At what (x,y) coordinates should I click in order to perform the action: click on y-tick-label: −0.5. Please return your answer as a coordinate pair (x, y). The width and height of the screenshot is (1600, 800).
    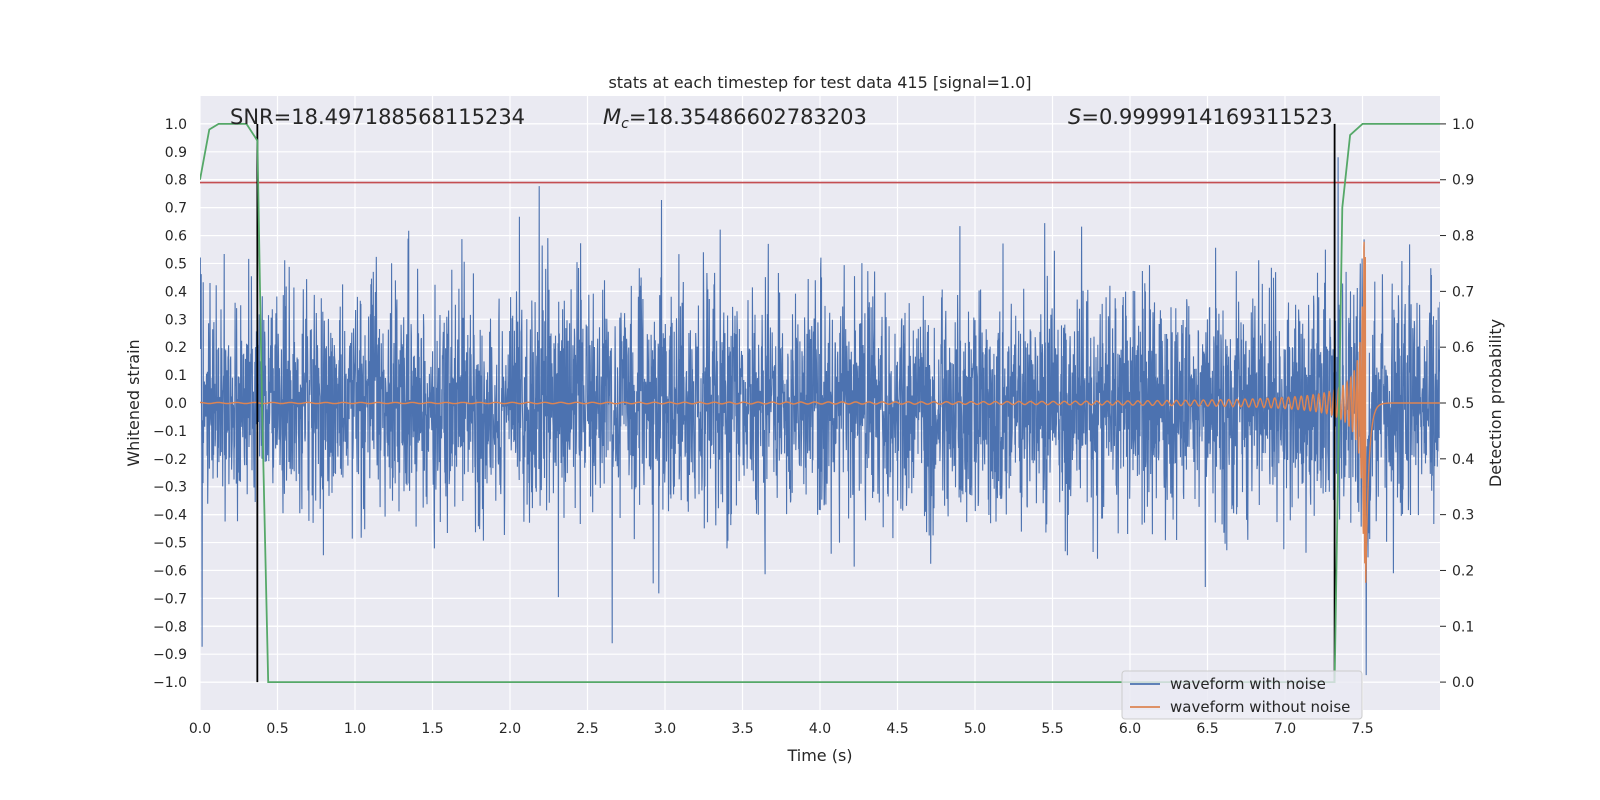
    Looking at the image, I should click on (170, 544).